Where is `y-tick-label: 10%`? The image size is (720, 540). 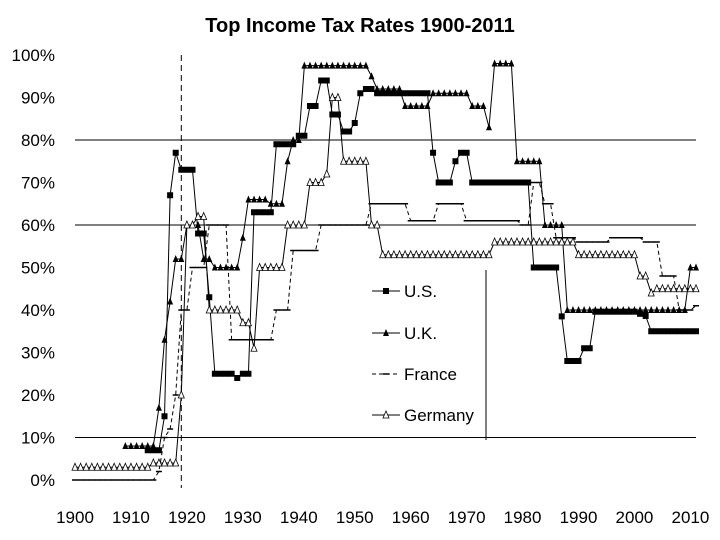 y-tick-label: 10% is located at coordinates (38, 438).